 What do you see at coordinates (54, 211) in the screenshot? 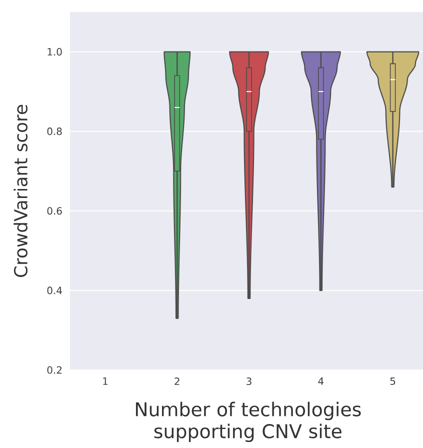
I see `y-tick-label: 0.6` at bounding box center [54, 211].